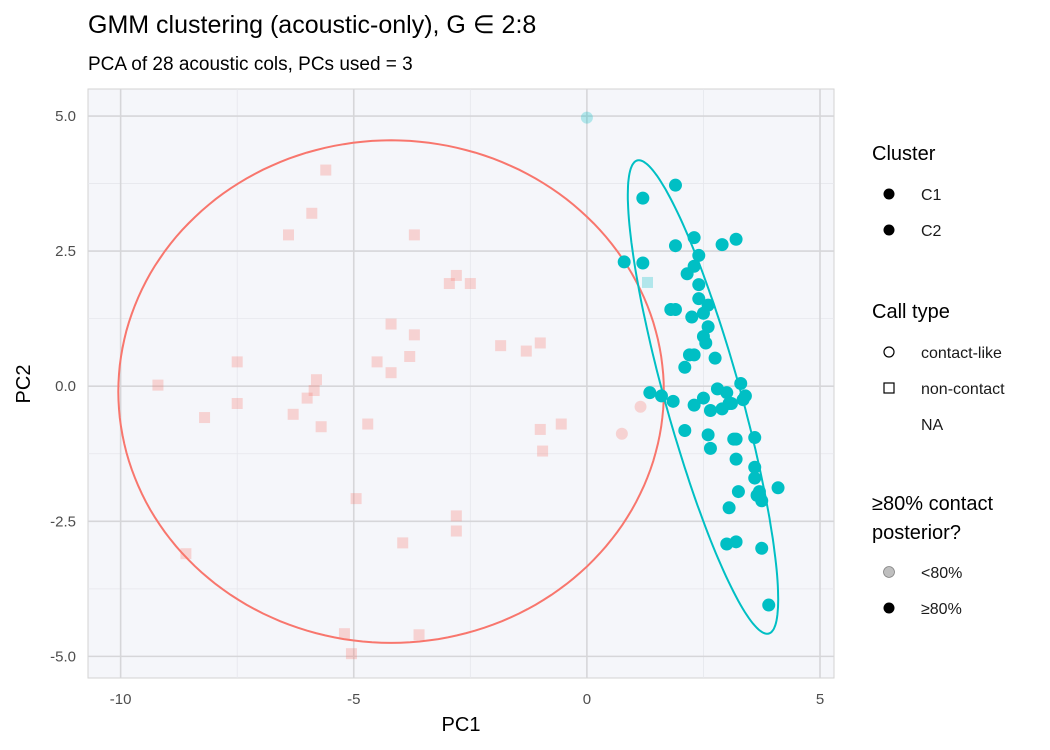 The height and width of the screenshot is (750, 1050). What do you see at coordinates (961, 353) in the screenshot?
I see `legend-contact-like-label: contact-like` at bounding box center [961, 353].